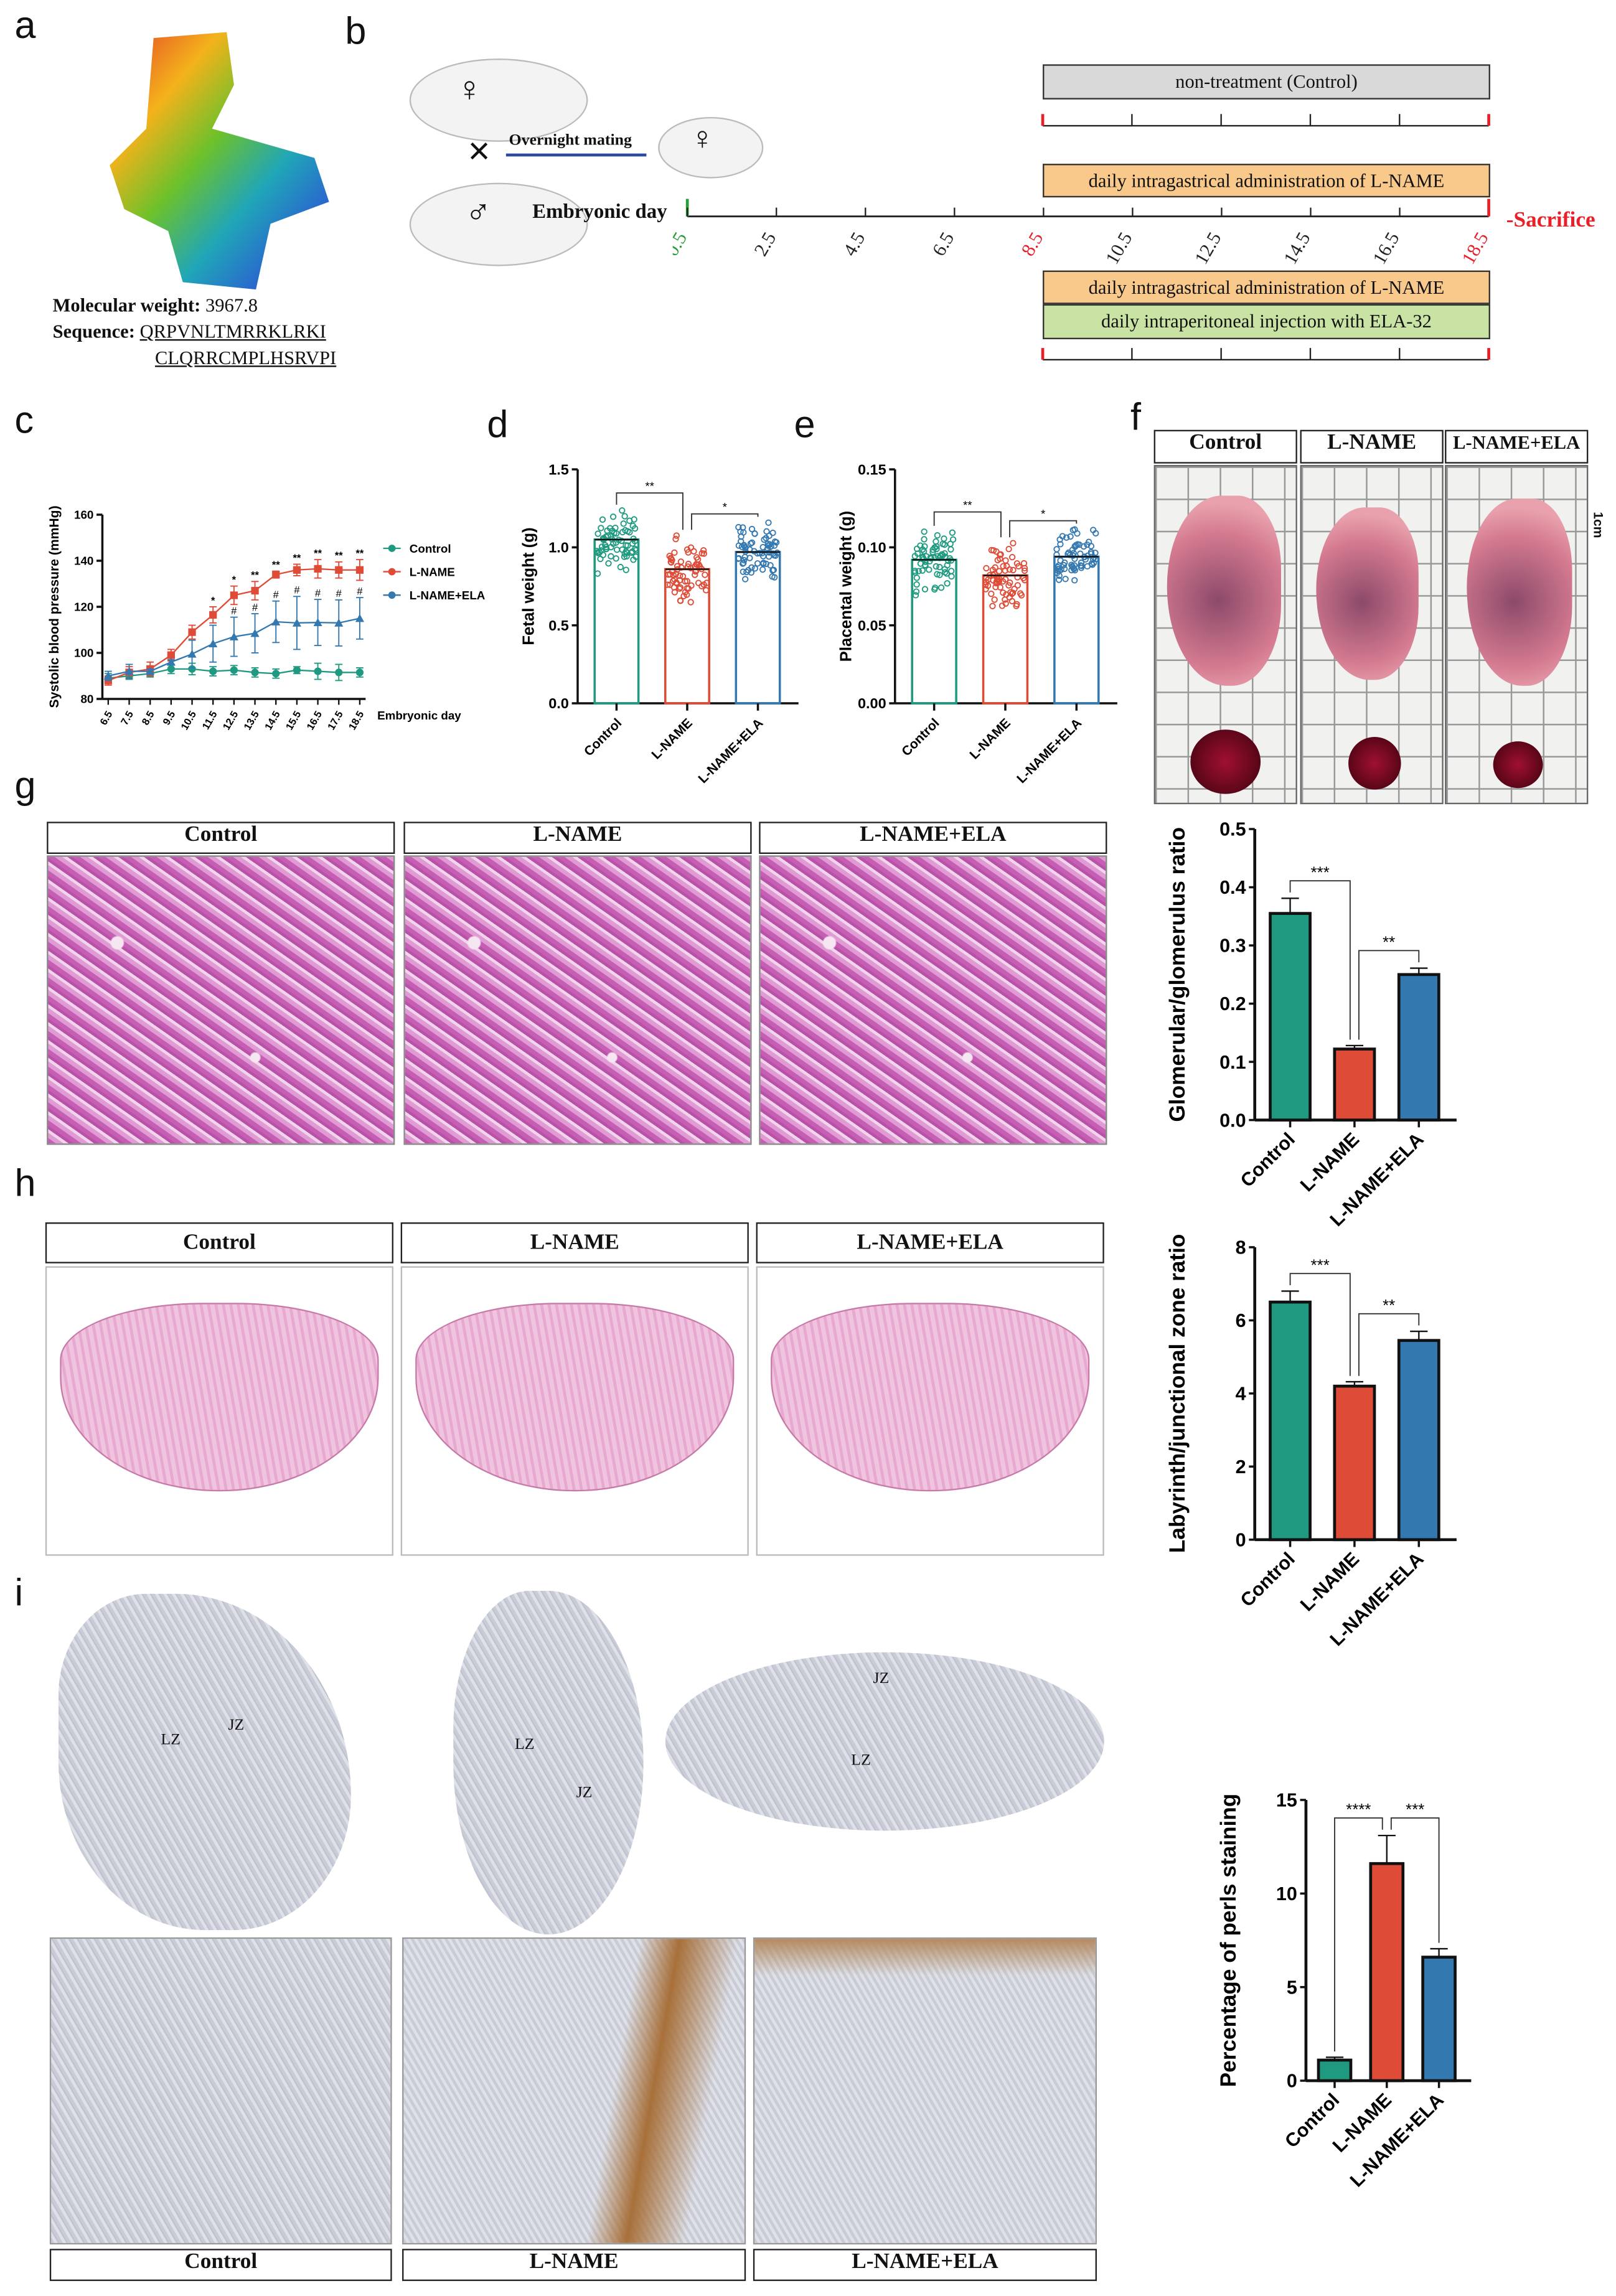  What do you see at coordinates (84, 561) in the screenshot?
I see `y-tick-label: 140` at bounding box center [84, 561].